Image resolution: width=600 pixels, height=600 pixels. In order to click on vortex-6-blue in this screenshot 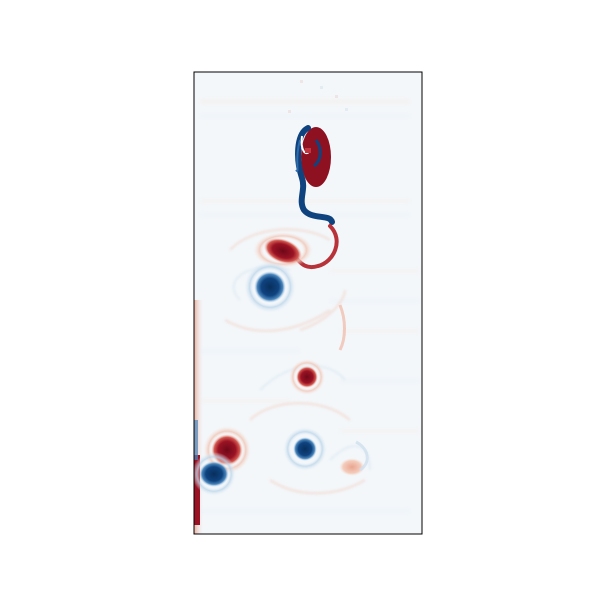, I will do `click(214, 474)`.